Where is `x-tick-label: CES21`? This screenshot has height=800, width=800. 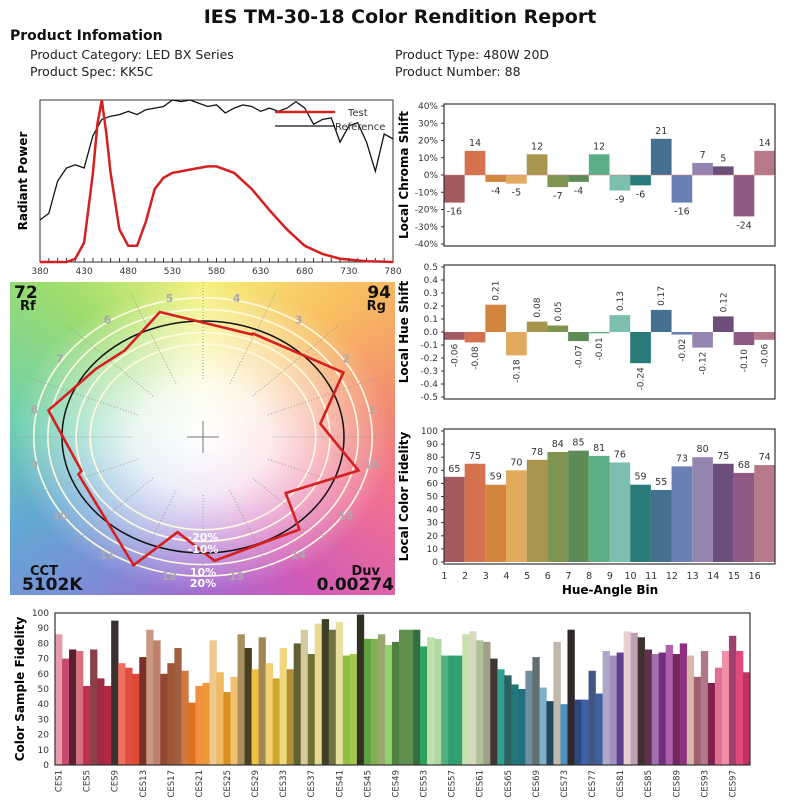
x-tick-label: CES21 is located at coordinates (200, 784).